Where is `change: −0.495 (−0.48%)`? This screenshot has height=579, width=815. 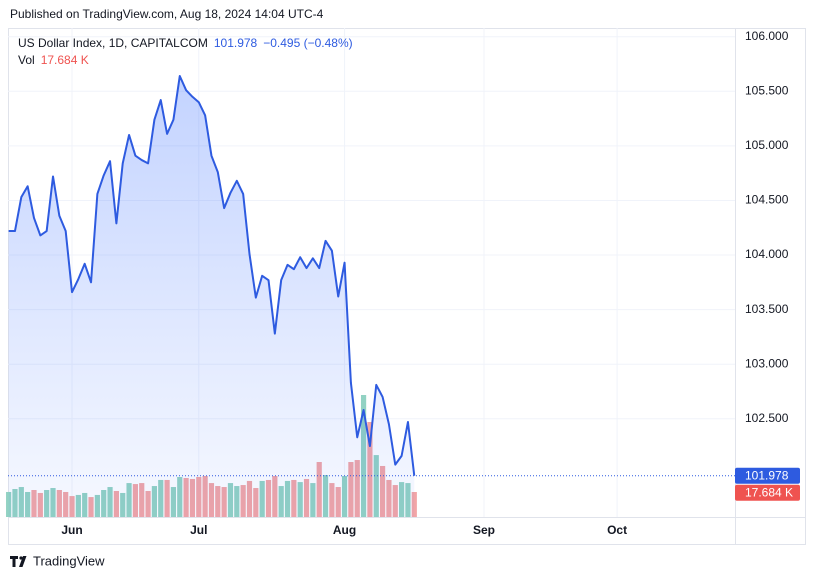
change: −0.495 (−0.48%) is located at coordinates (308, 43).